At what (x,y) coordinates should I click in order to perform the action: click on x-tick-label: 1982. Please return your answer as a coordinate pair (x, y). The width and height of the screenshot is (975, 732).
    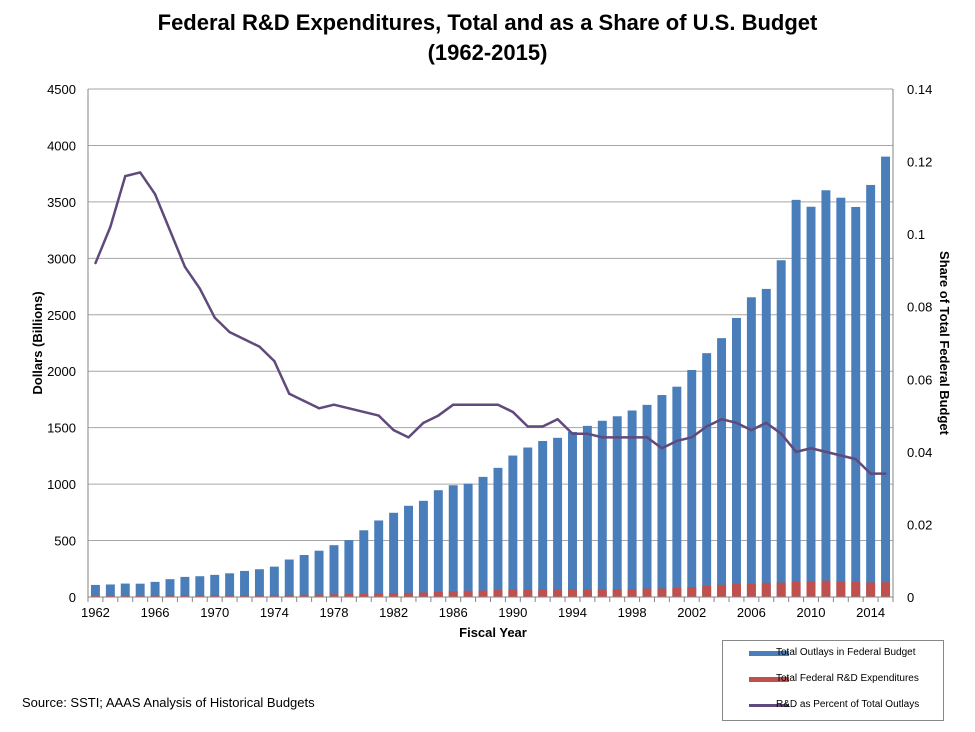
    Looking at the image, I should click on (393, 612).